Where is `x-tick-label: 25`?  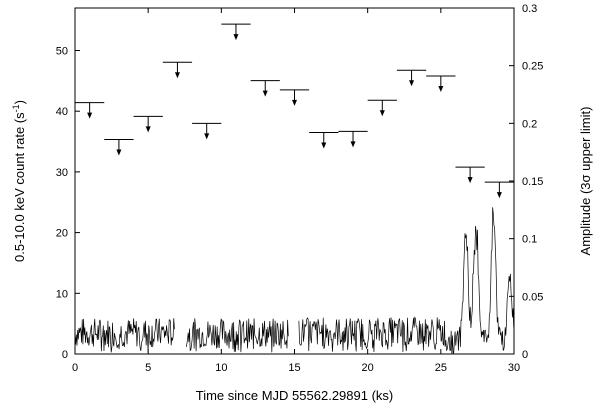
x-tick-label: 25 is located at coordinates (441, 368).